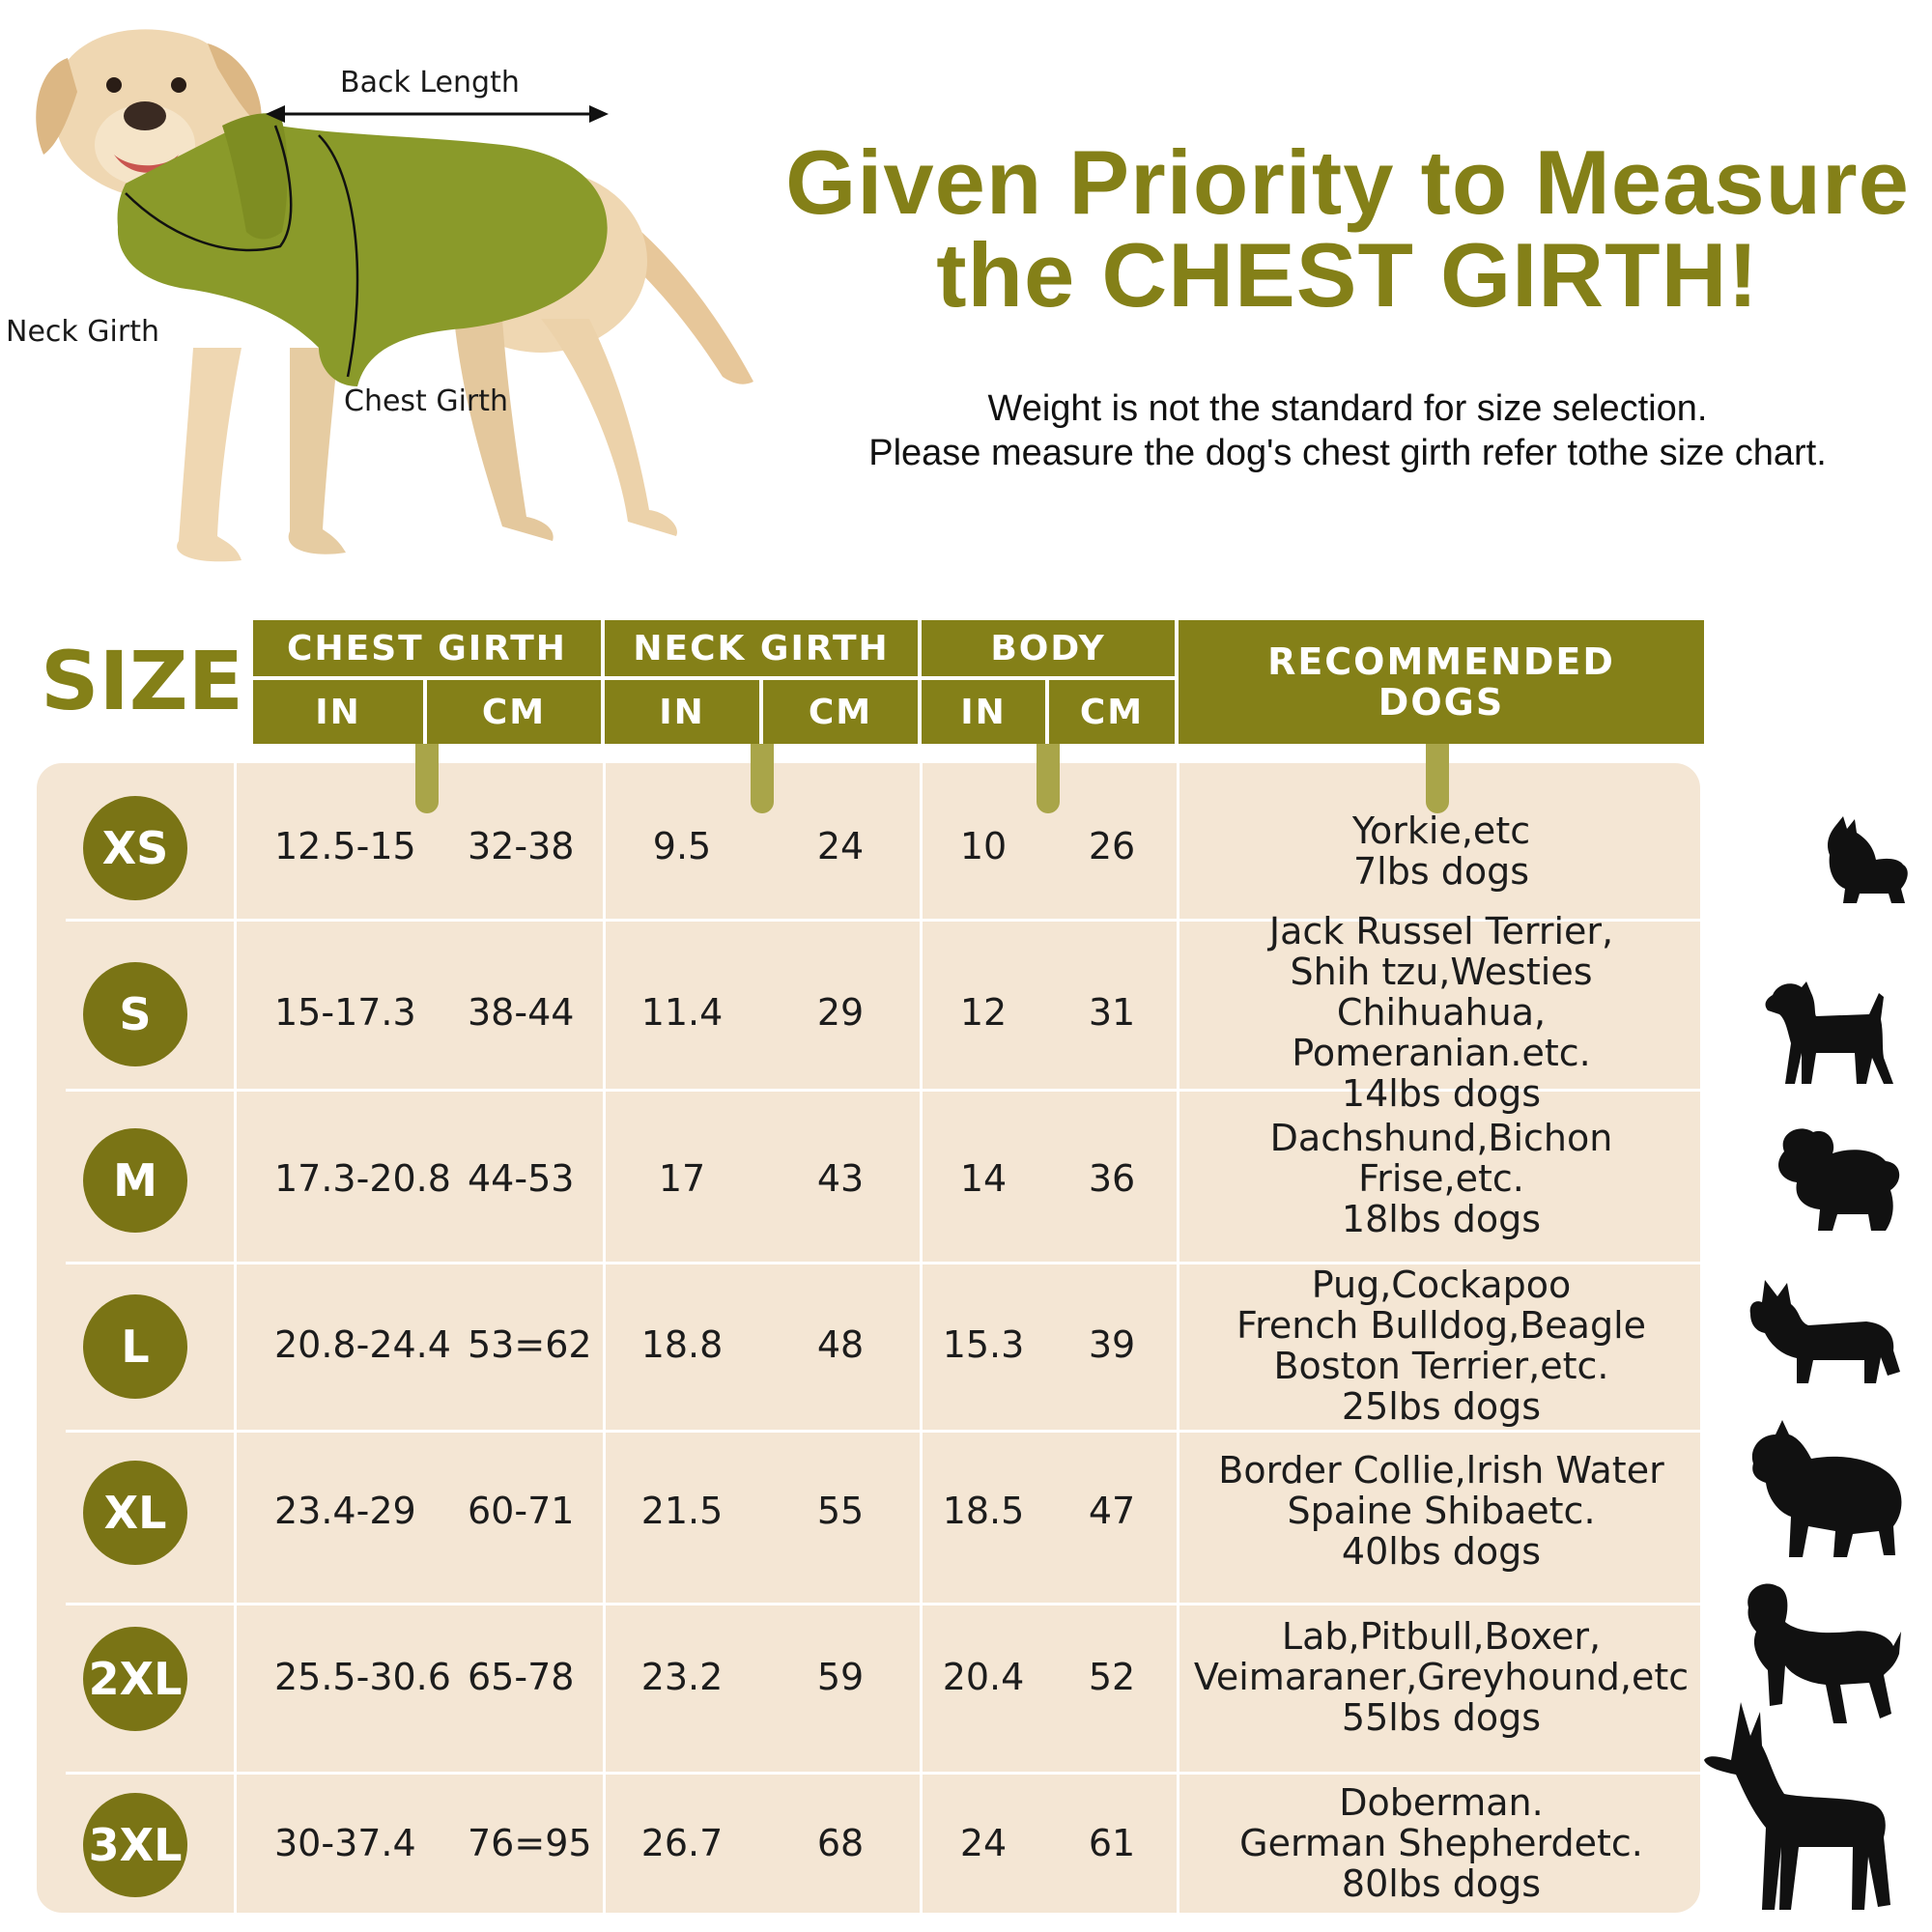  What do you see at coordinates (1441, 1717) in the screenshot?
I see `recommended-line: 55lbs dogs` at bounding box center [1441, 1717].